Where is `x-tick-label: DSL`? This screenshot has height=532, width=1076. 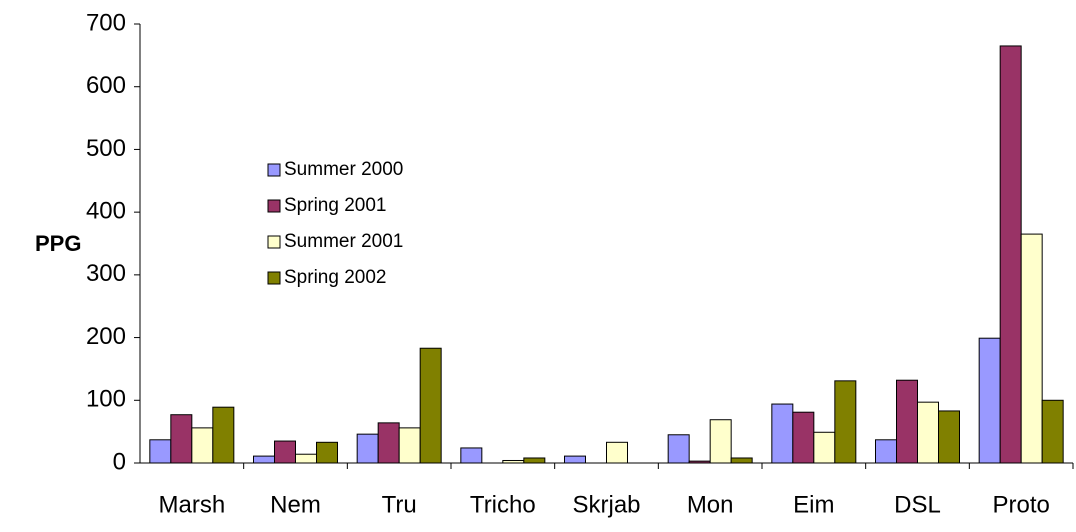 x-tick-label: DSL is located at coordinates (917, 504).